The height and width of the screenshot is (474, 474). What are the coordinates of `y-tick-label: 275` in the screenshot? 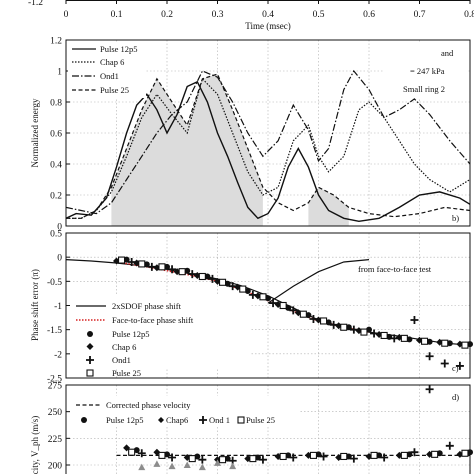 It's located at (55, 387).